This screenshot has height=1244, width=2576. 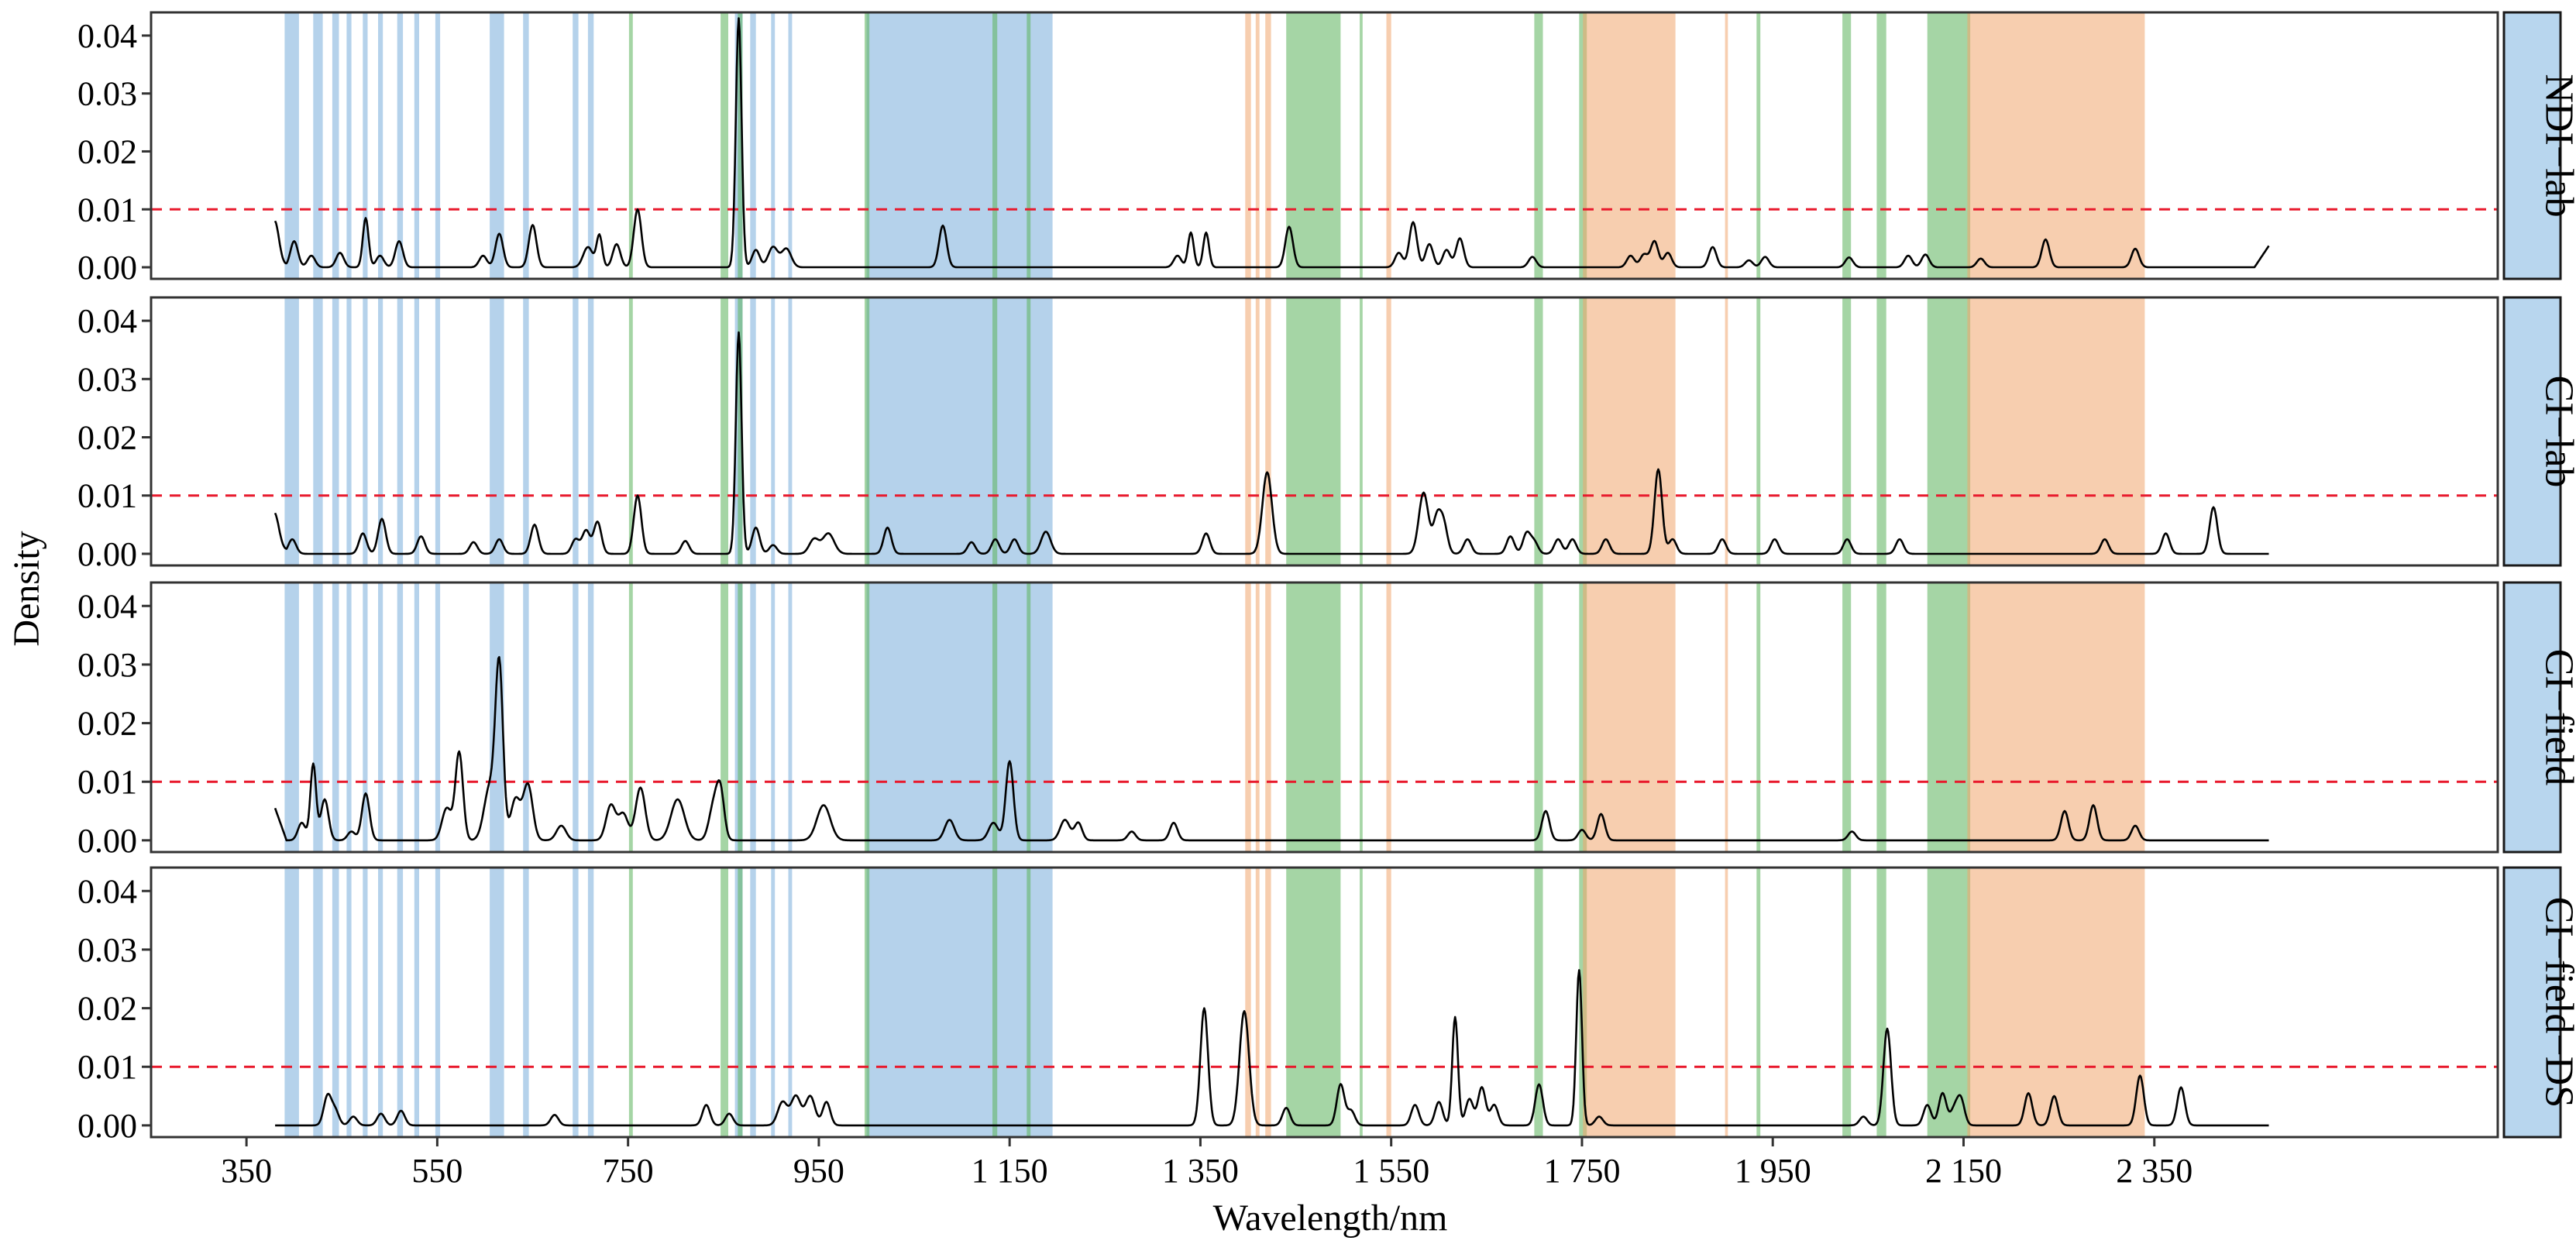 I want to click on x-tick-label: 1 150, so click(x=1010, y=1171).